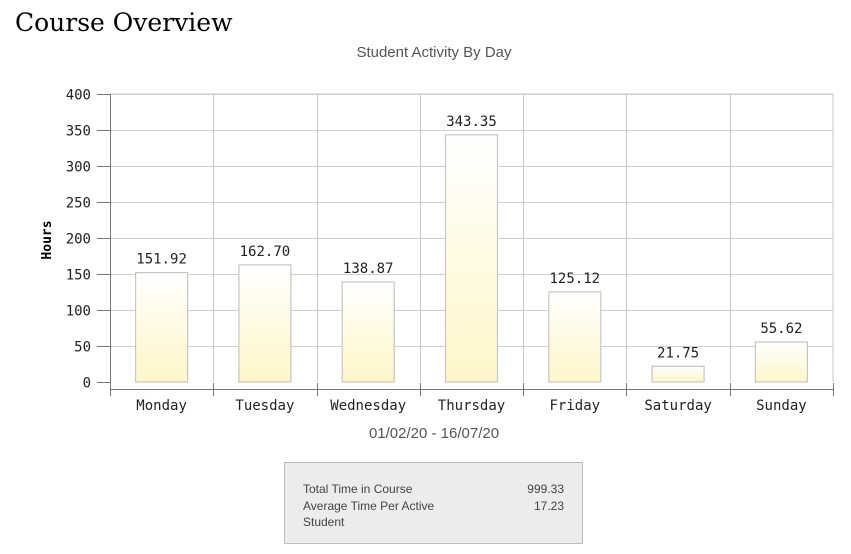  What do you see at coordinates (781, 329) in the screenshot?
I see `bar-value-label: 55.62` at bounding box center [781, 329].